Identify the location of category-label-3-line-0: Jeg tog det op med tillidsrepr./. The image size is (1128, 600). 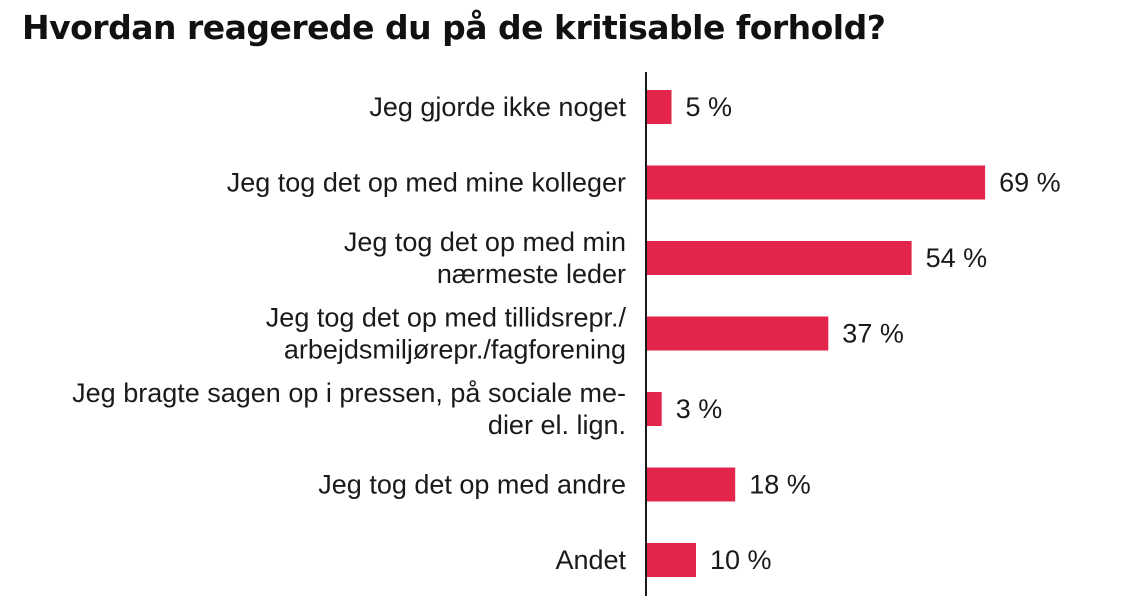
(446, 318).